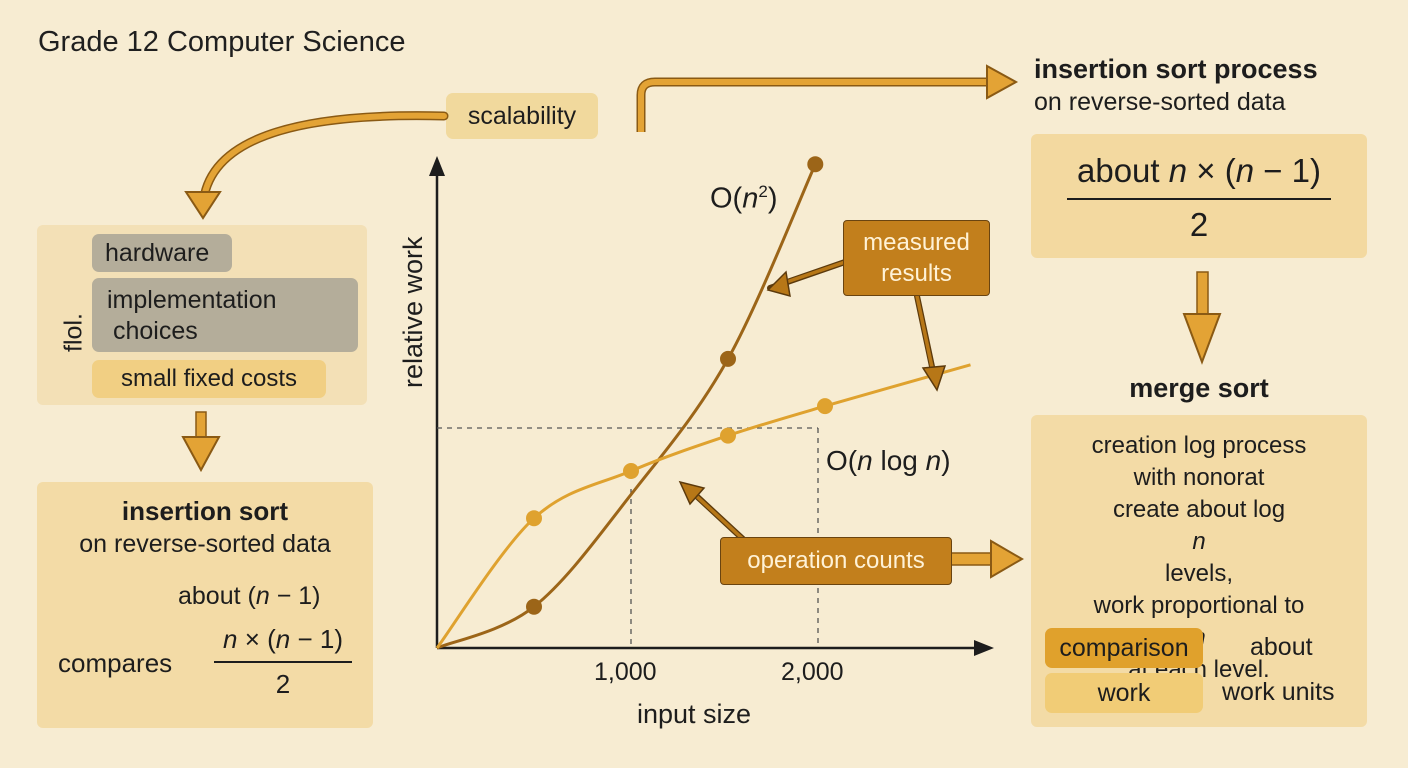  What do you see at coordinates (916, 258) in the screenshot?
I see `measured-results-callout: measured results` at bounding box center [916, 258].